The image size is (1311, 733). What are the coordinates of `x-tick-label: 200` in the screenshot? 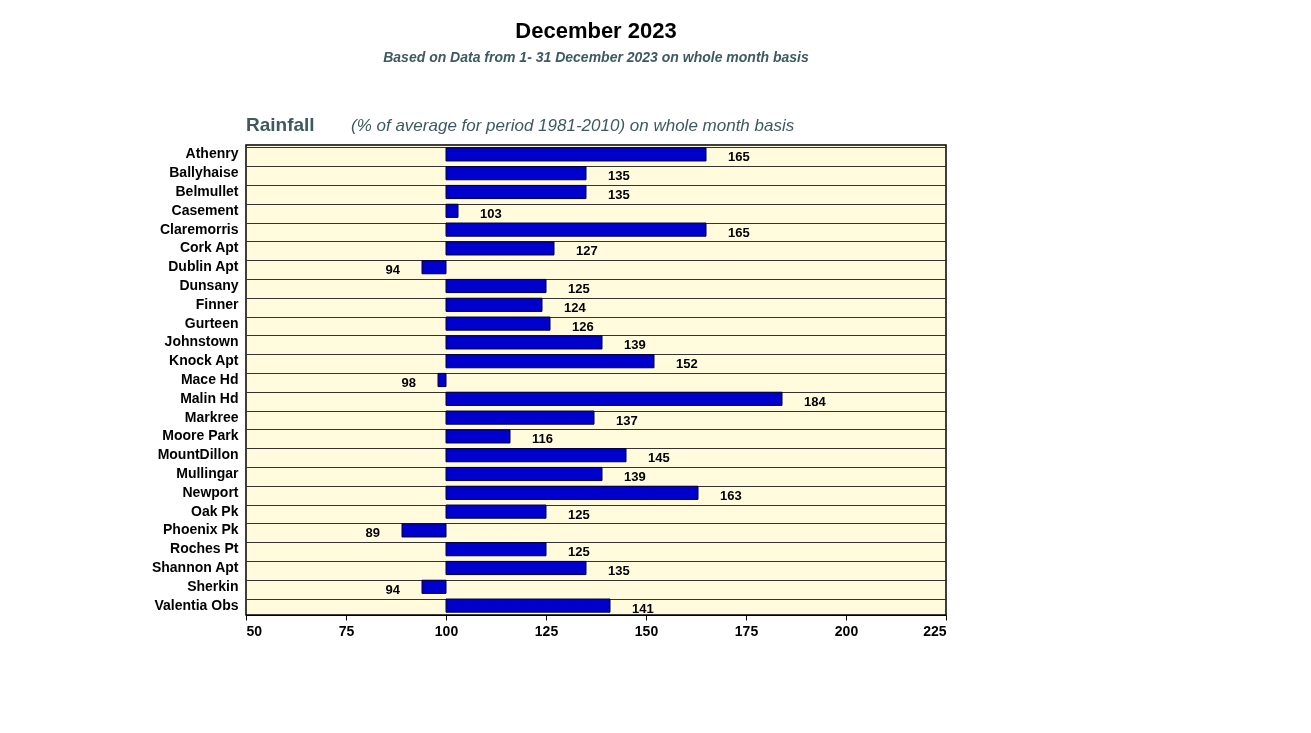 It's located at (846, 630).